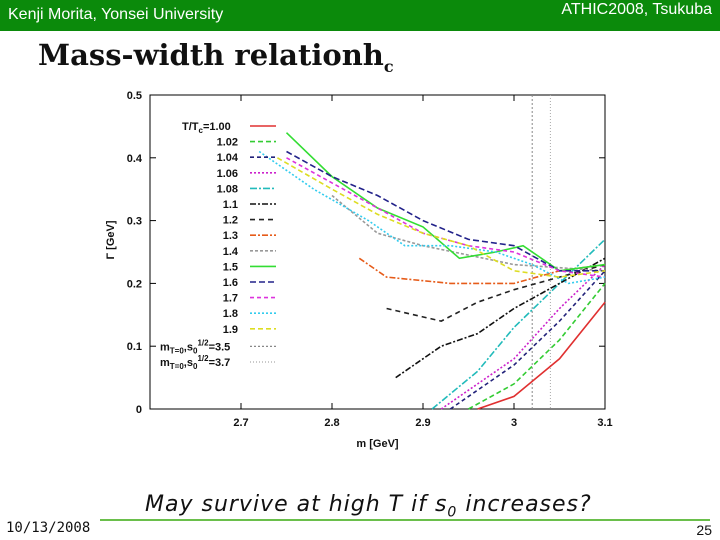 This screenshot has height=540, width=720. Describe the element at coordinates (134, 347) in the screenshot. I see `y-tick-label: 0.1` at that location.